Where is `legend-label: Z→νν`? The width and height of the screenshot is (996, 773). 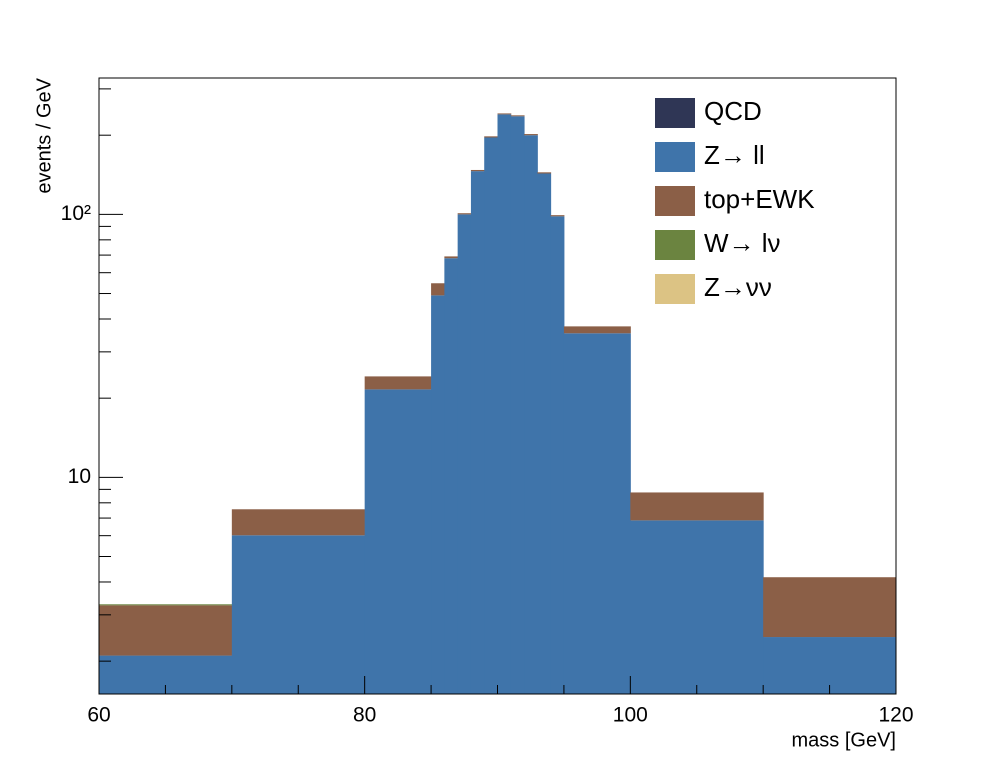 legend-label: Z→νν is located at coordinates (738, 287).